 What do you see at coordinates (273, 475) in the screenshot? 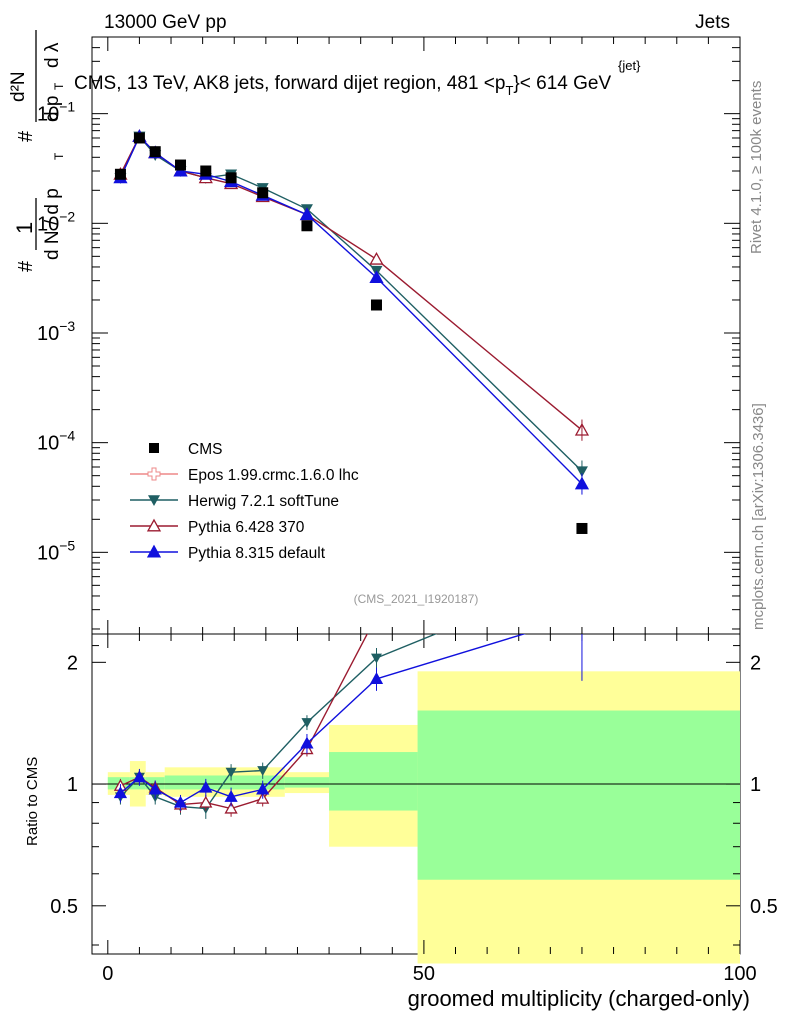
I see `legend-label: Epos 1.99.crmc.1.6.0 lhc` at bounding box center [273, 475].